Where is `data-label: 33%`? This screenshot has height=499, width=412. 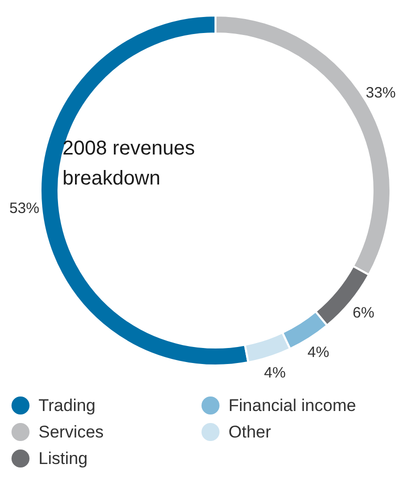
data-label: 33% is located at coordinates (381, 93).